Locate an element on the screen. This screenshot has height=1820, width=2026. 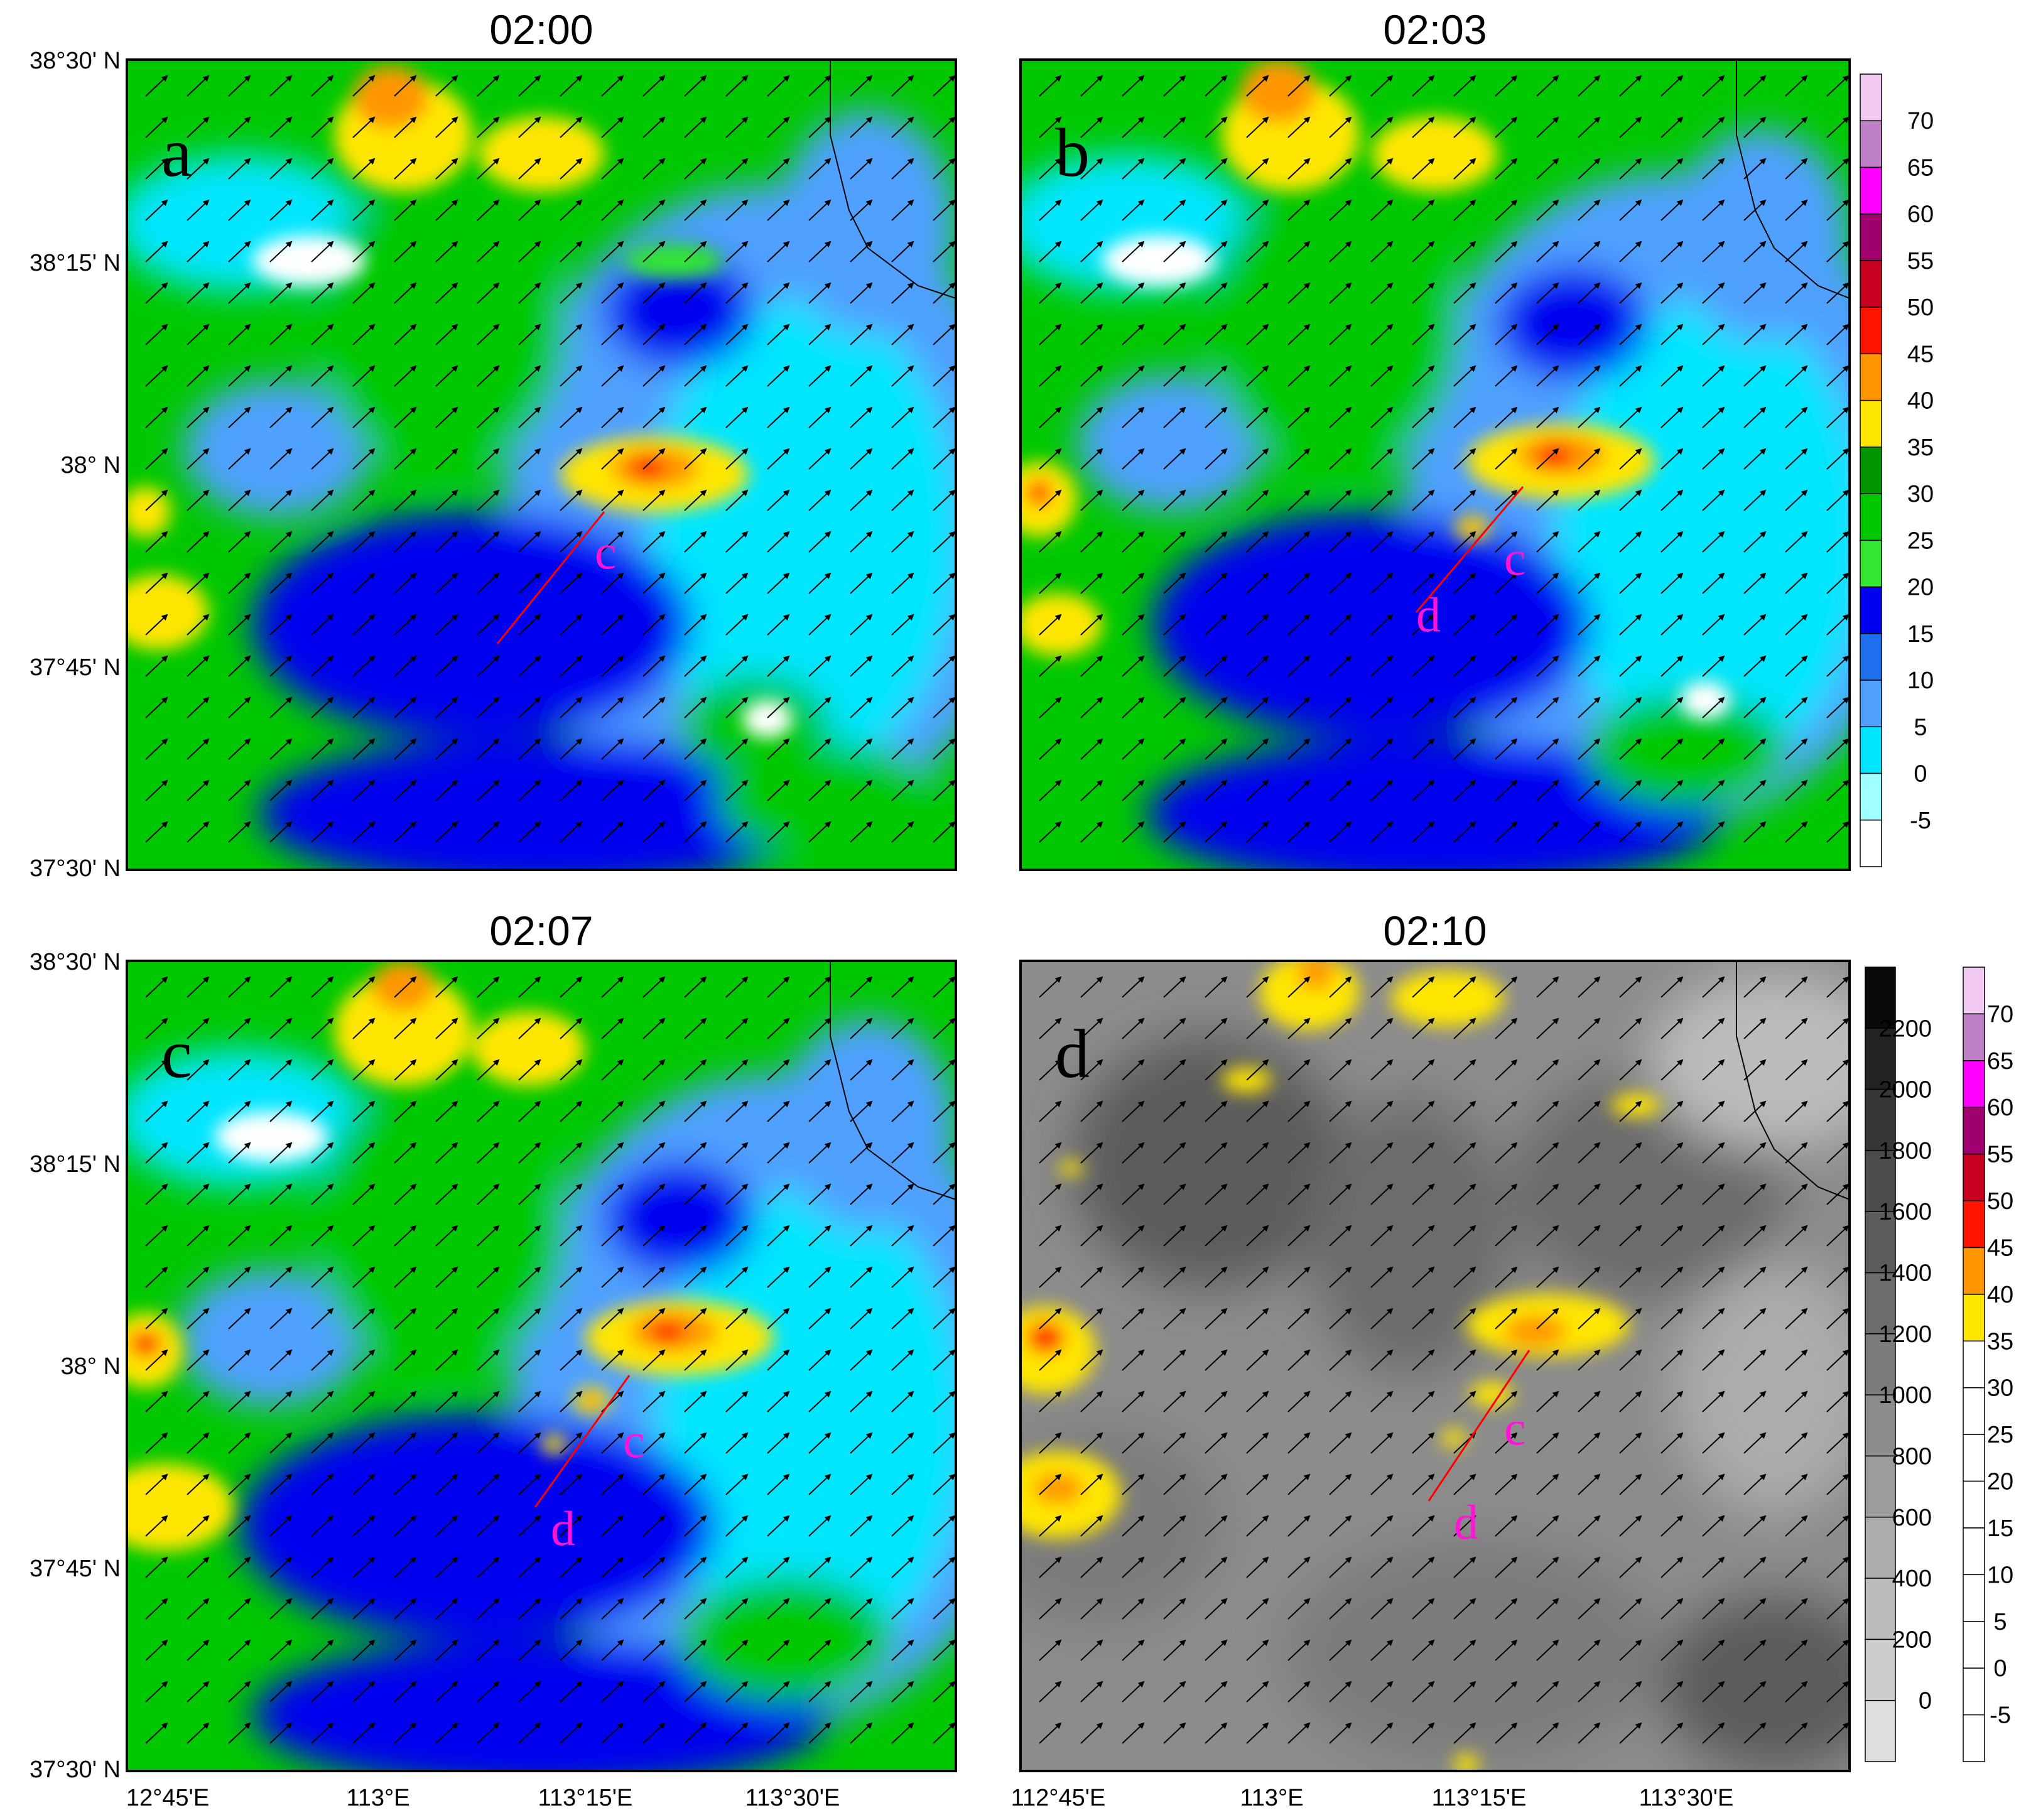
colorbar-label: 1400 is located at coordinates (1905, 1273).